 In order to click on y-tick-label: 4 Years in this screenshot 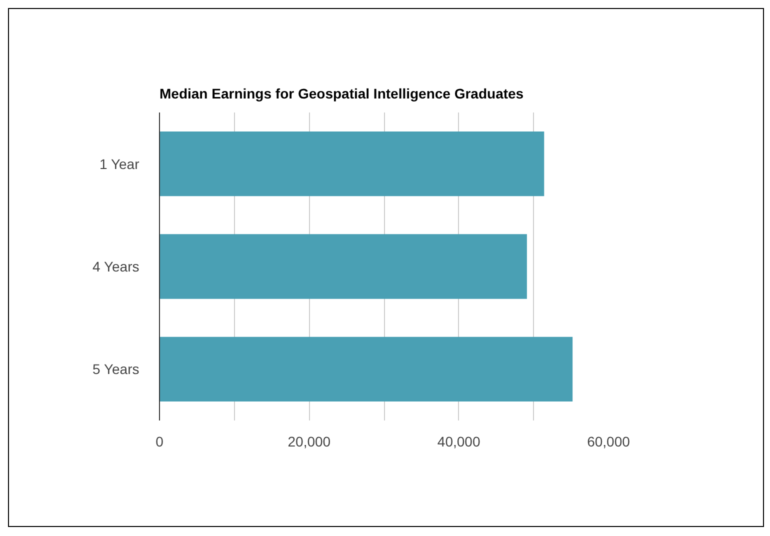, I will do `click(116, 266)`.